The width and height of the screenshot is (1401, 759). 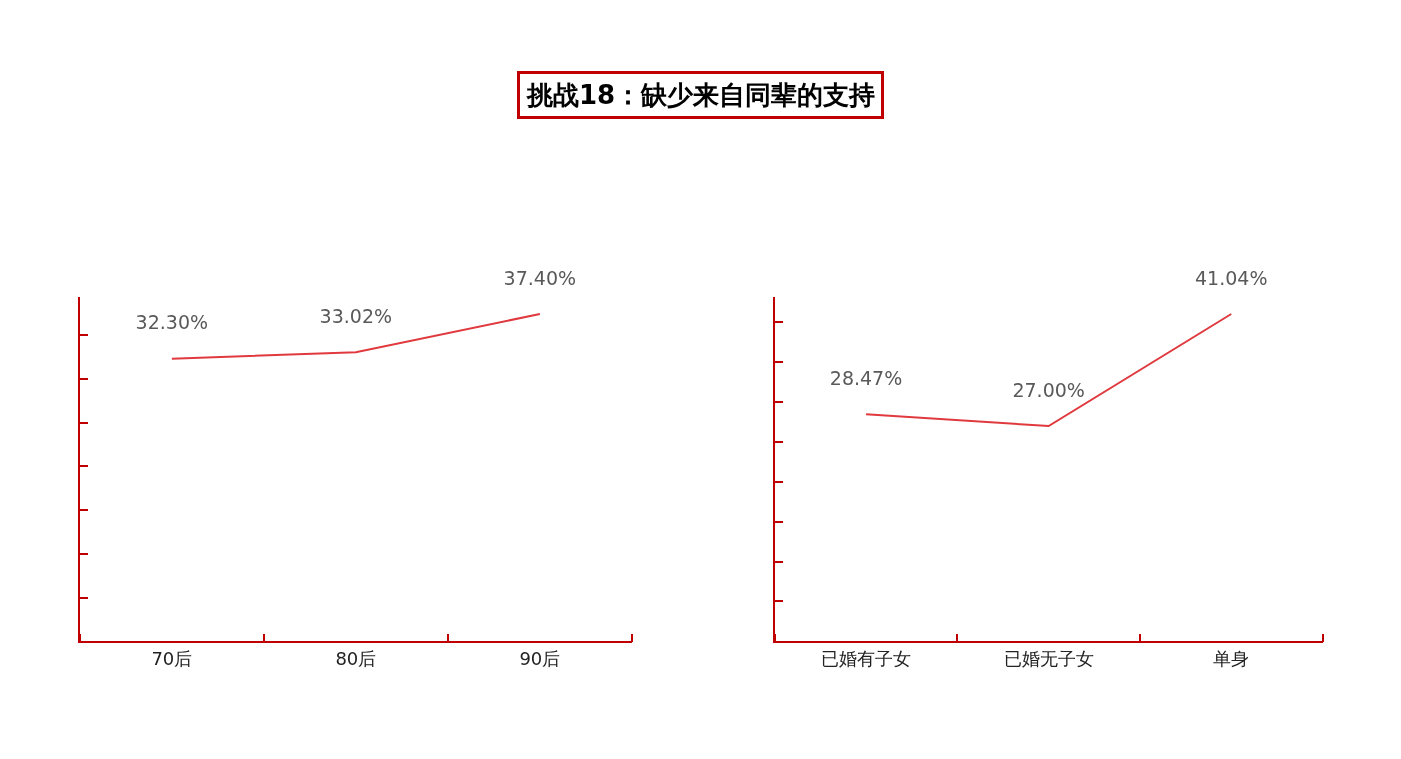 I want to click on x-tick-label: 70后, so click(x=172, y=658).